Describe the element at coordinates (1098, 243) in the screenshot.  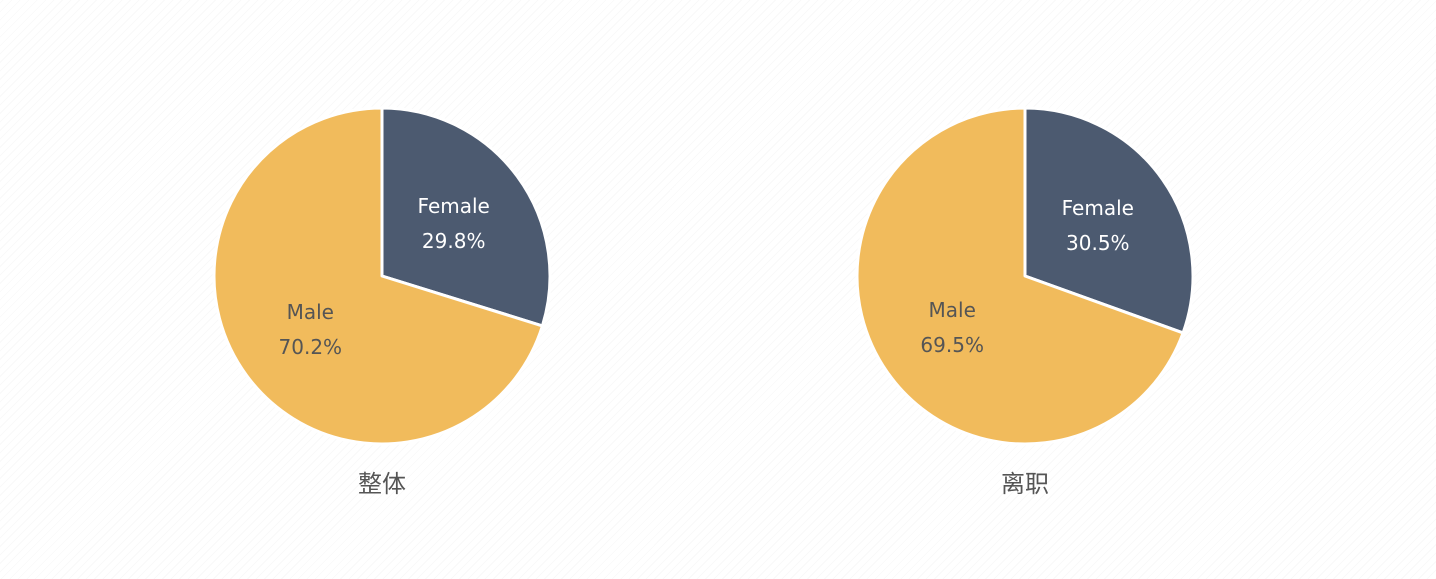
I see `slice-value-female: 30.5%` at that location.